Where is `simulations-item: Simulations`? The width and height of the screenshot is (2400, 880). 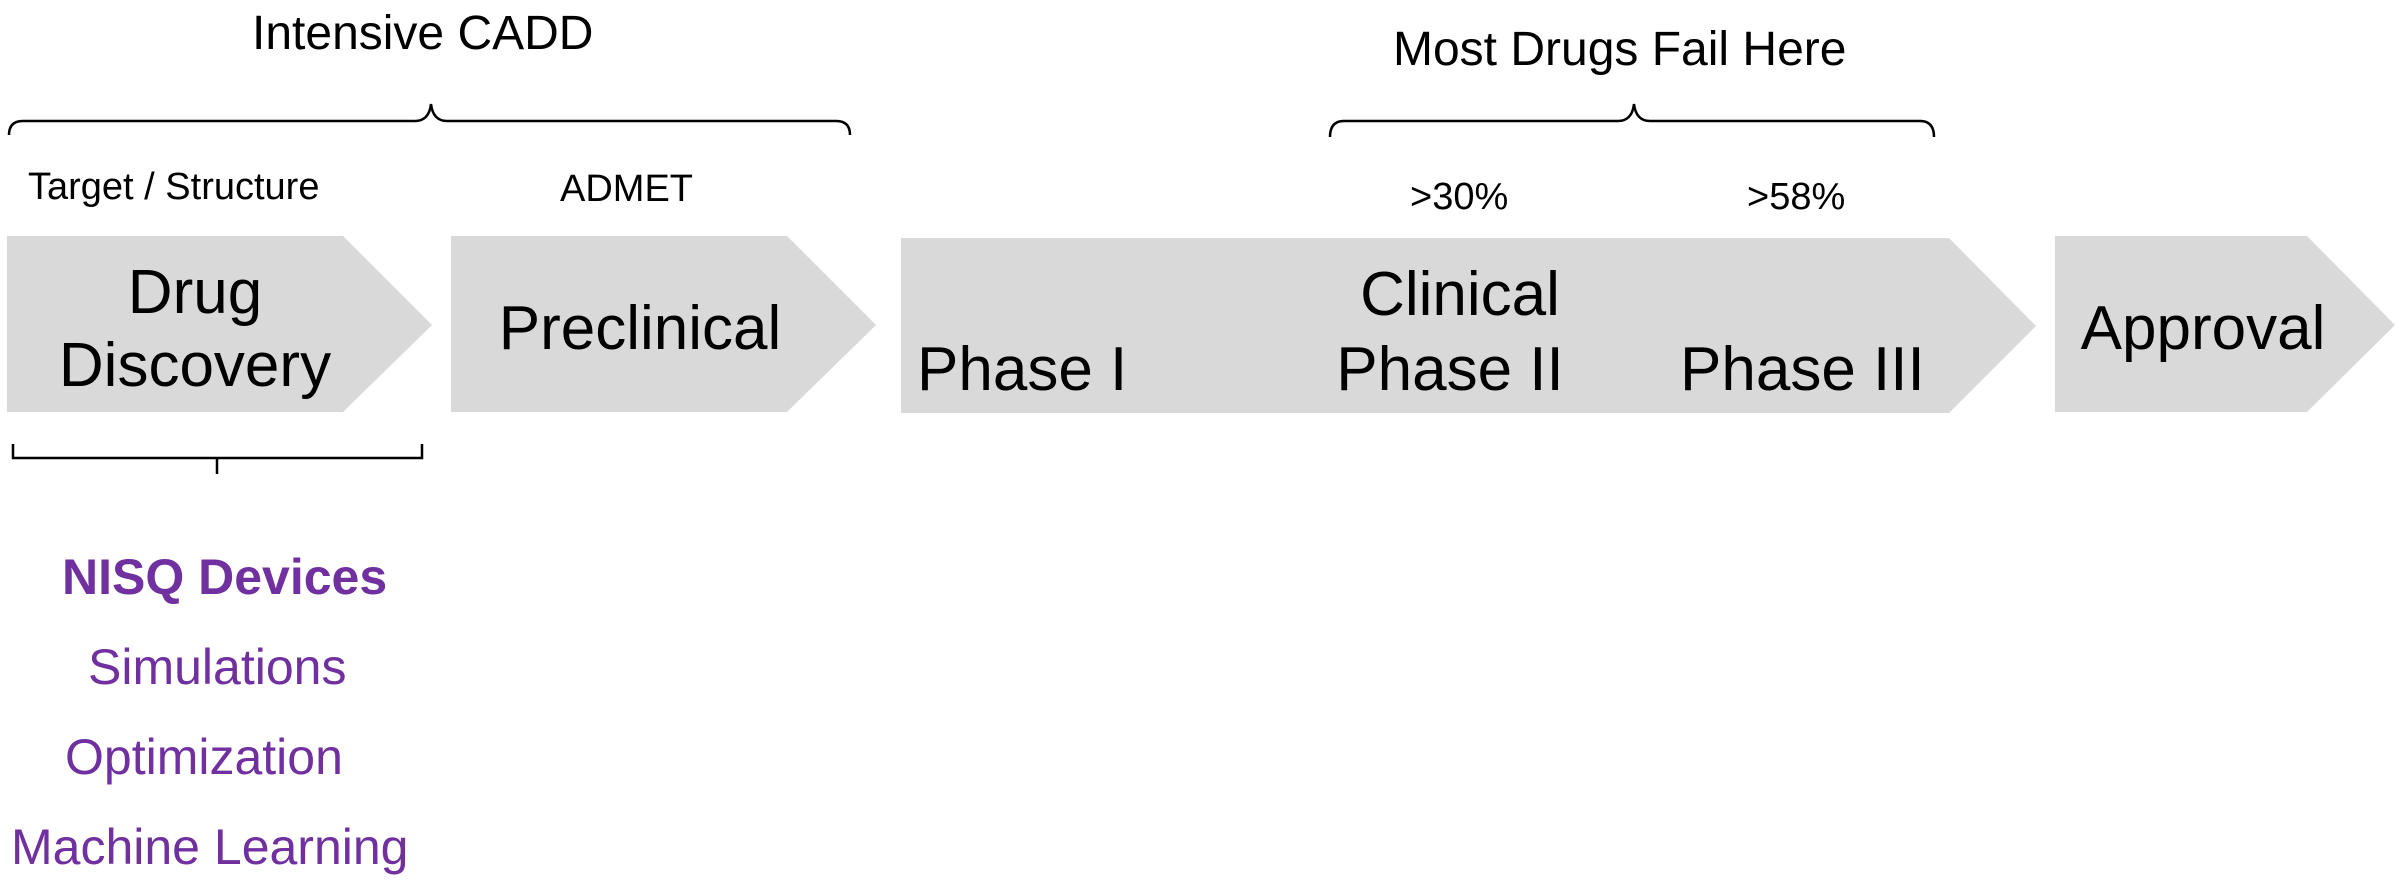
simulations-item: Simulations is located at coordinates (217, 667).